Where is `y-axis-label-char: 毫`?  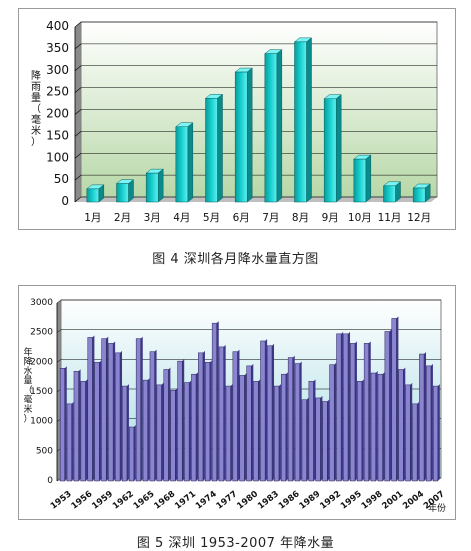 y-axis-label-char: 毫 is located at coordinates (36, 119).